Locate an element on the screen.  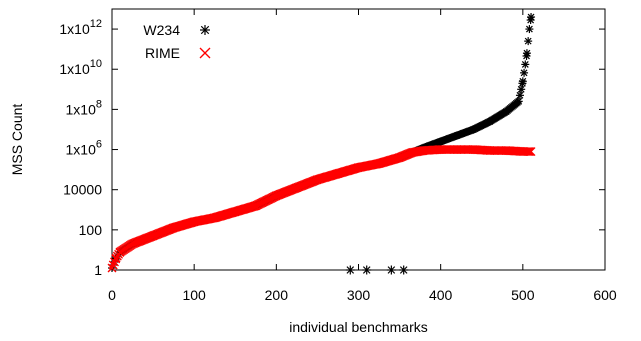
x-tick-label: 500 is located at coordinates (523, 295).